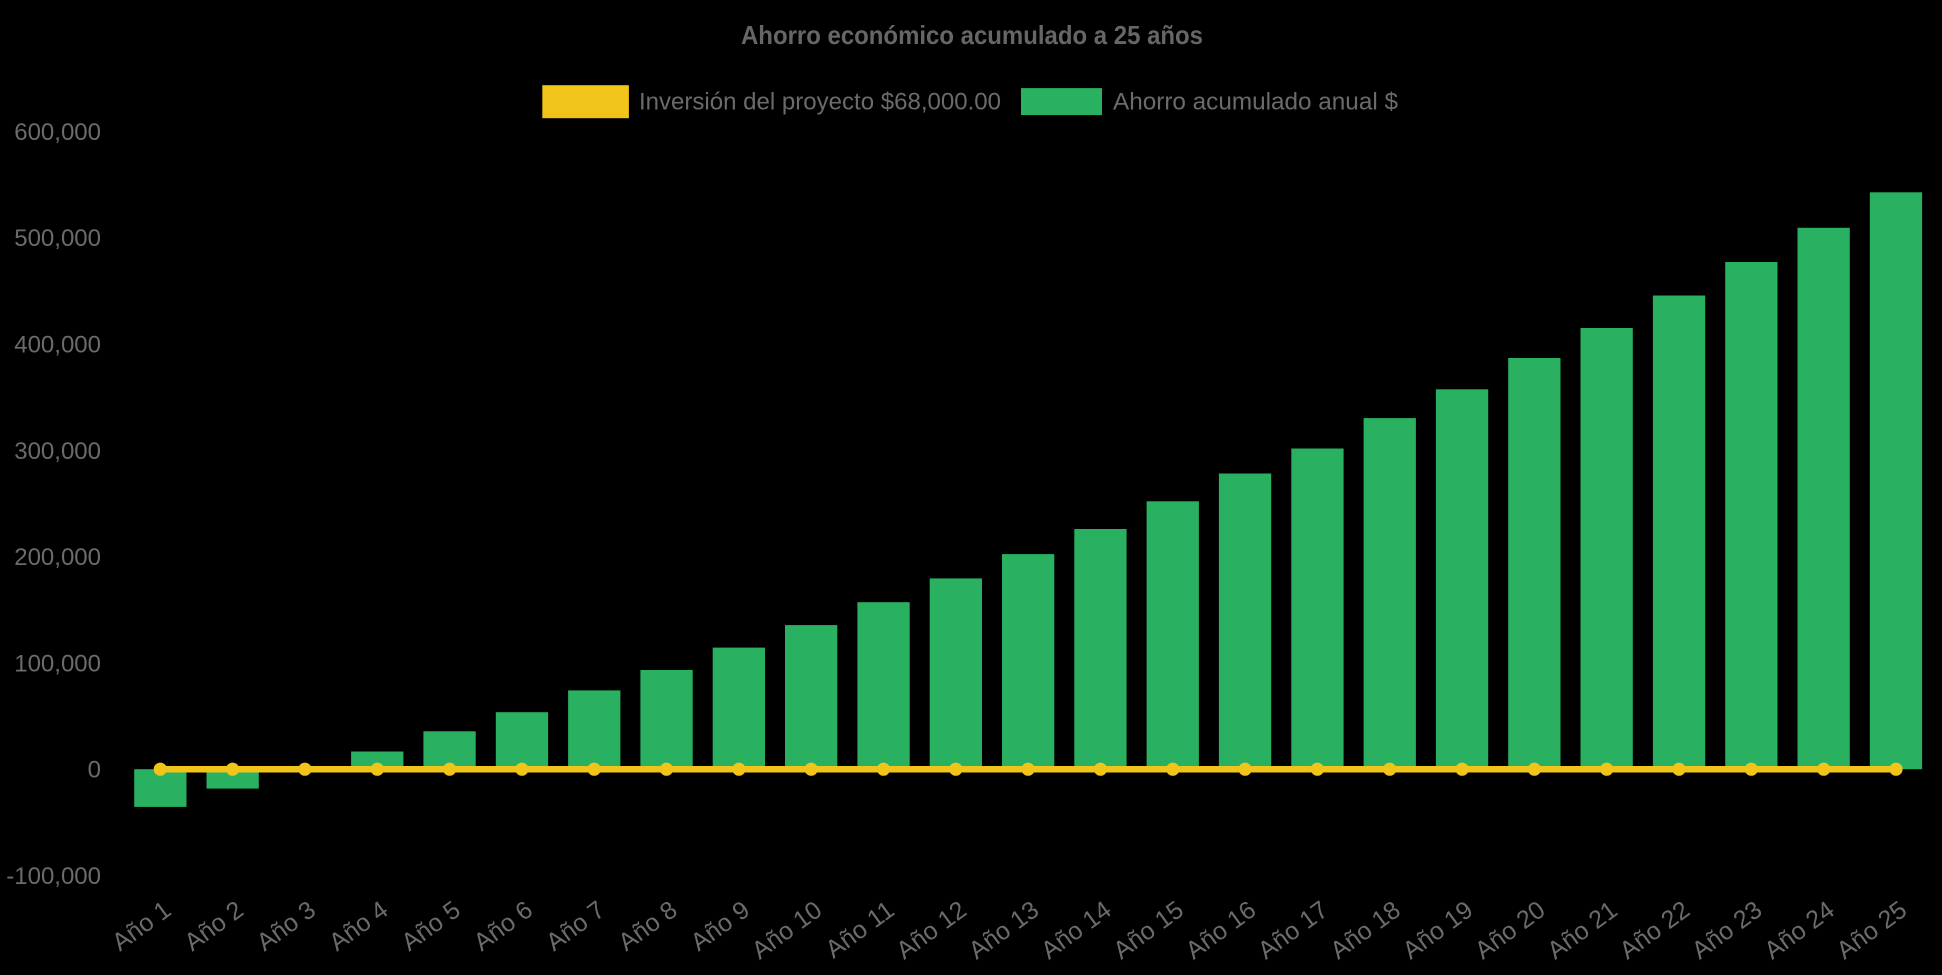 The height and width of the screenshot is (975, 1942). Describe the element at coordinates (57, 345) in the screenshot. I see `svg-text: 400,000` at that location.